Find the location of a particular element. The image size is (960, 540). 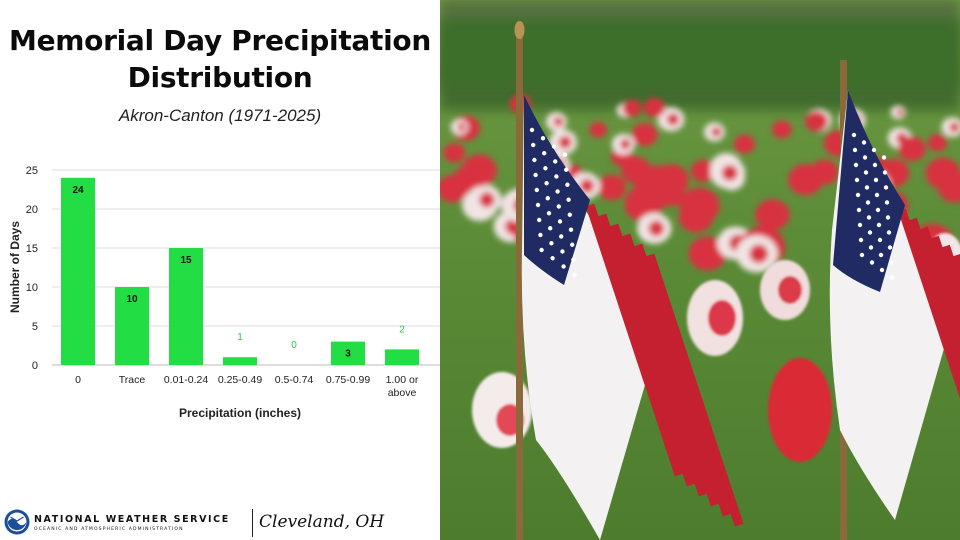

grid-lines is located at coordinates (246, 267).